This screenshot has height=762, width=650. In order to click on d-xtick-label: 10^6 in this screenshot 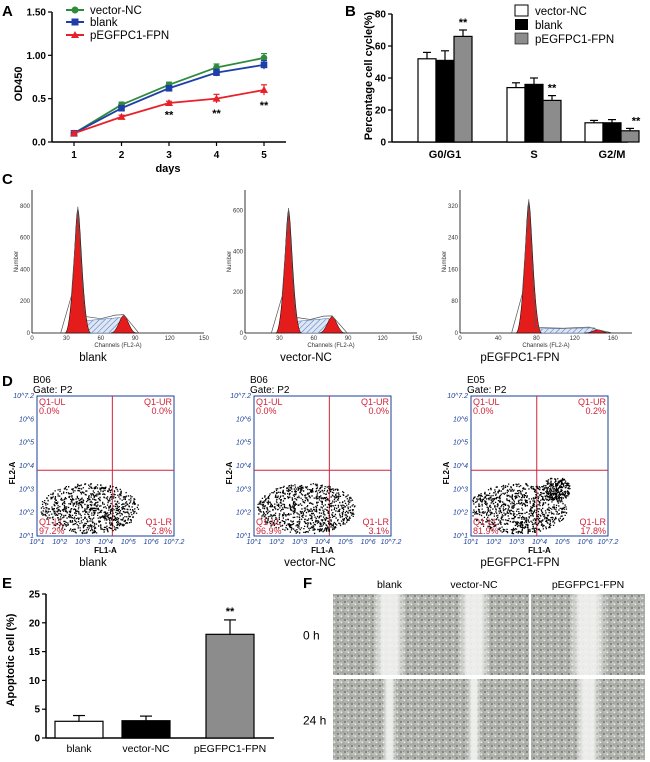, I will do `click(151, 542)`.